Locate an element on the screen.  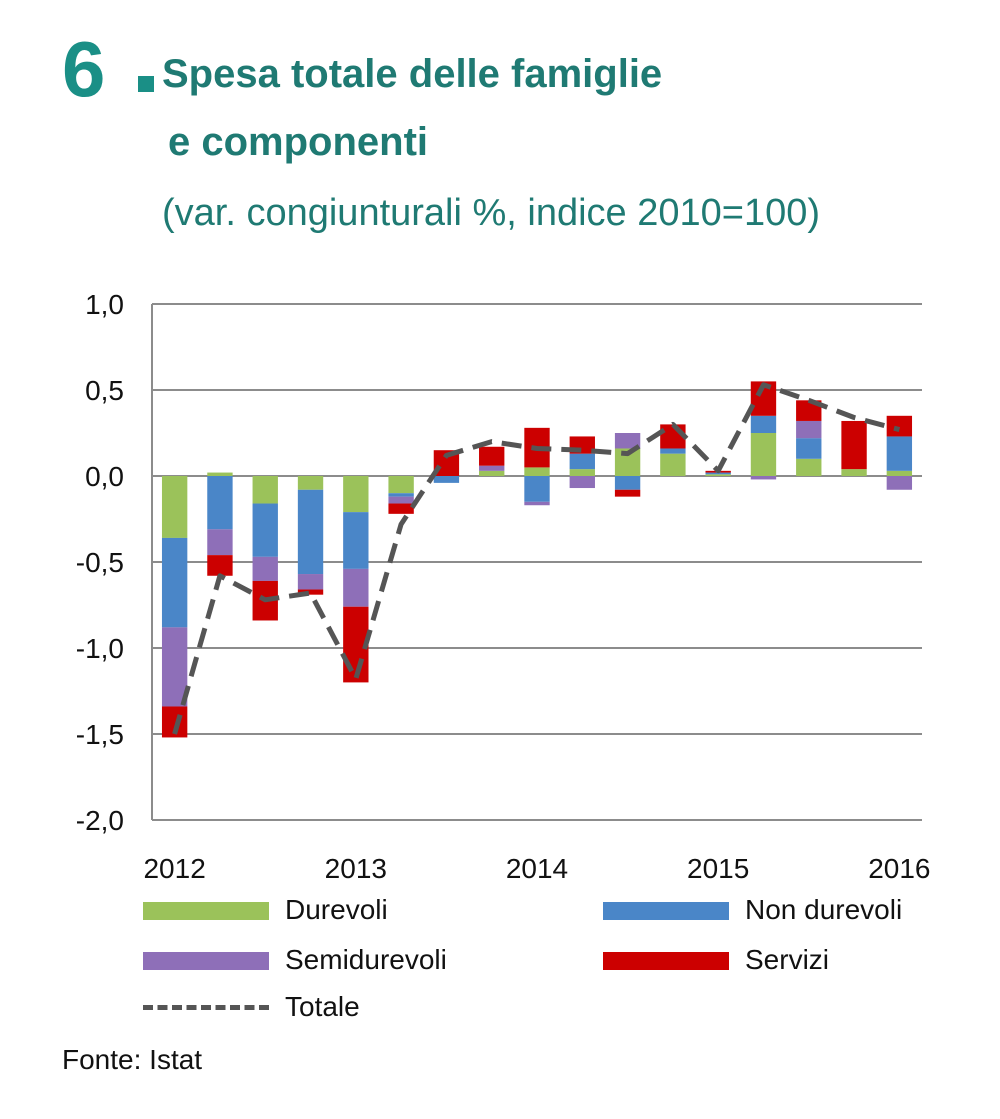
x-tick-label: 2013 is located at coordinates (356, 868).